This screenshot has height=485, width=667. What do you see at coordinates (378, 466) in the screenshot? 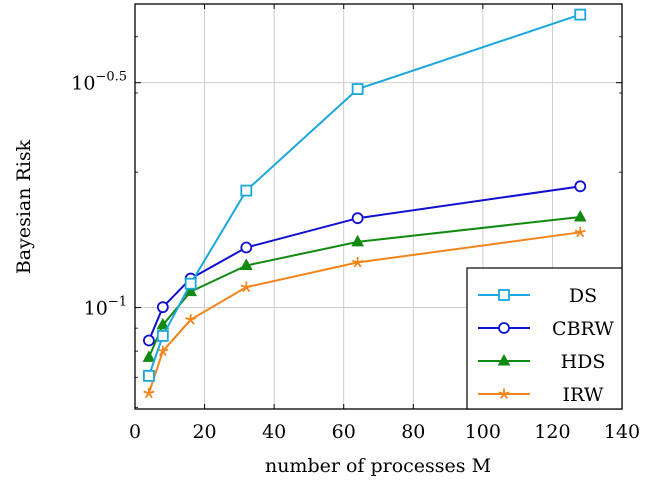
I see `x-axis-title: number of processes M` at bounding box center [378, 466].